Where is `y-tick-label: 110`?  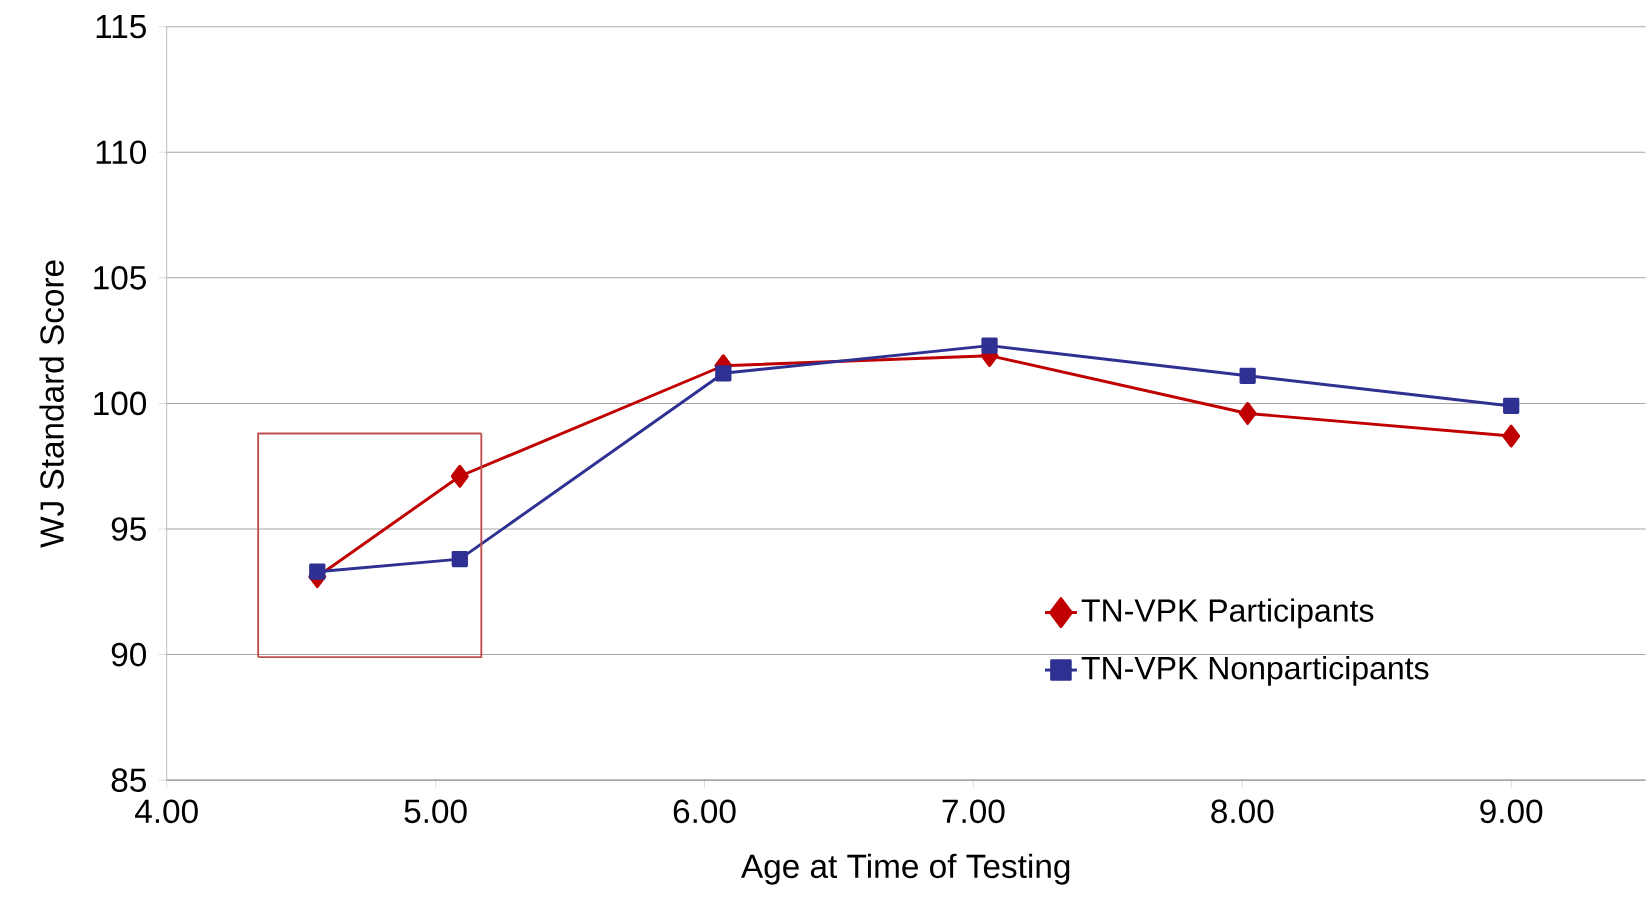 y-tick-label: 110 is located at coordinates (121, 152).